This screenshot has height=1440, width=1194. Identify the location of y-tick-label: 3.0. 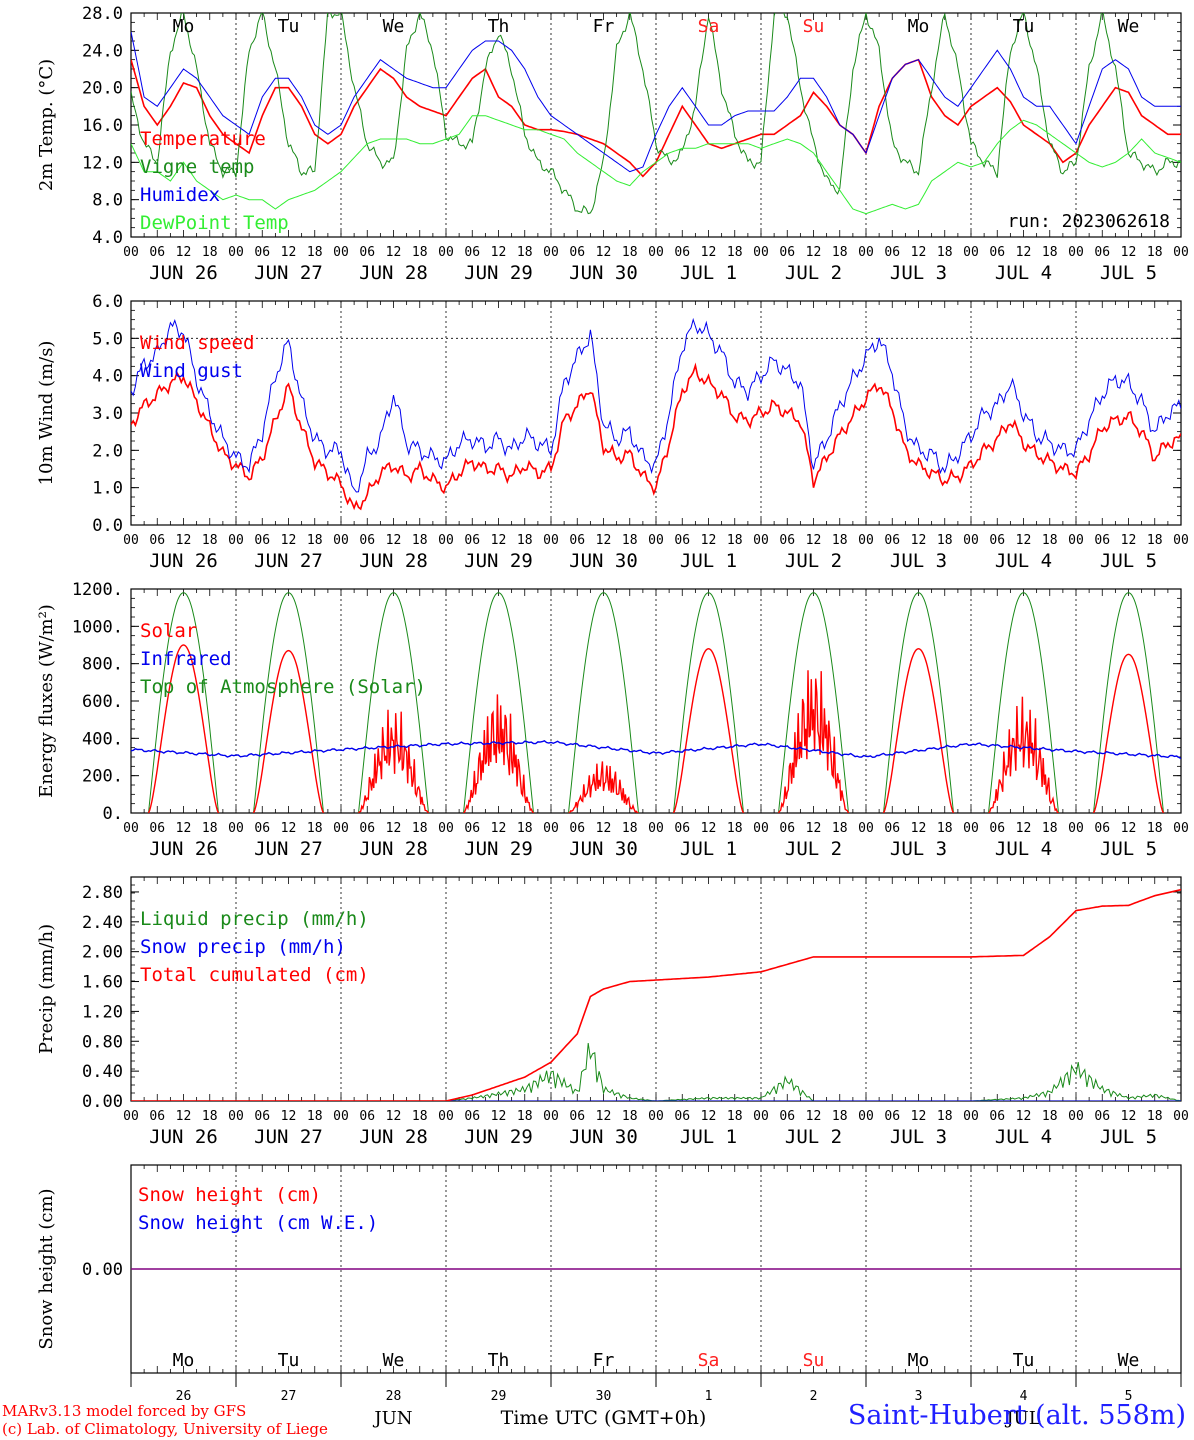
(107, 414).